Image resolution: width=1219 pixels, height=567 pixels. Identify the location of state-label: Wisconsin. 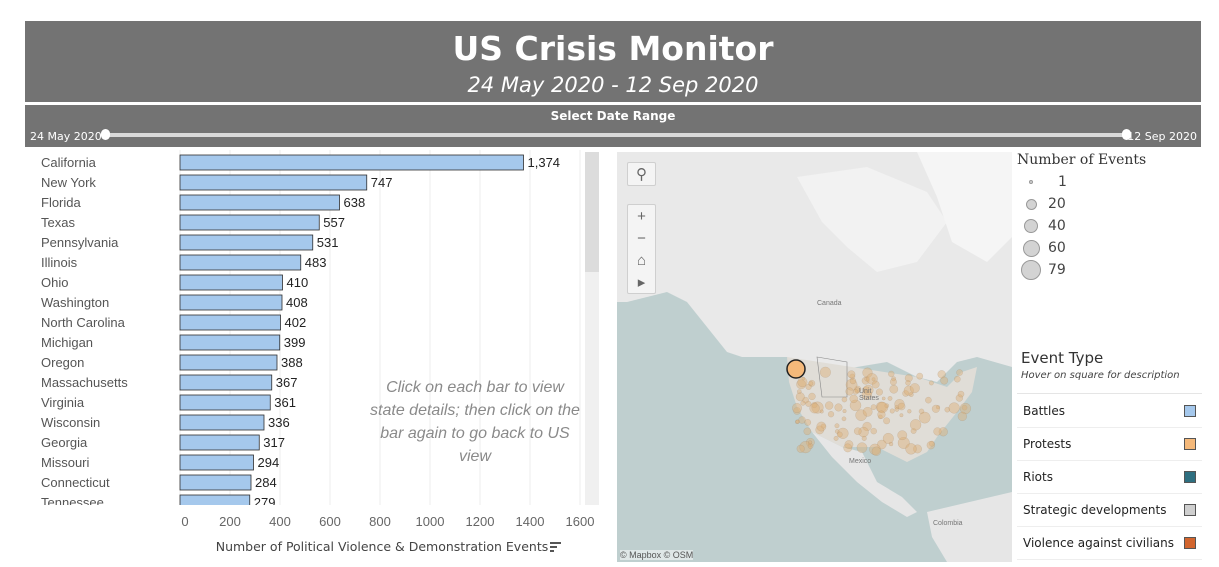
(70, 422).